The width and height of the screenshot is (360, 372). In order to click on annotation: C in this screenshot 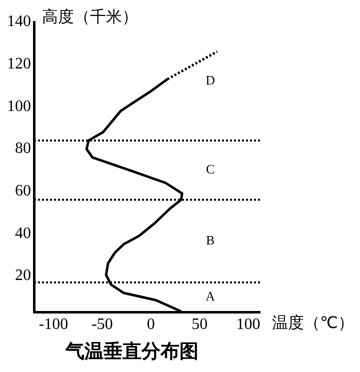, I will do `click(210, 169)`.